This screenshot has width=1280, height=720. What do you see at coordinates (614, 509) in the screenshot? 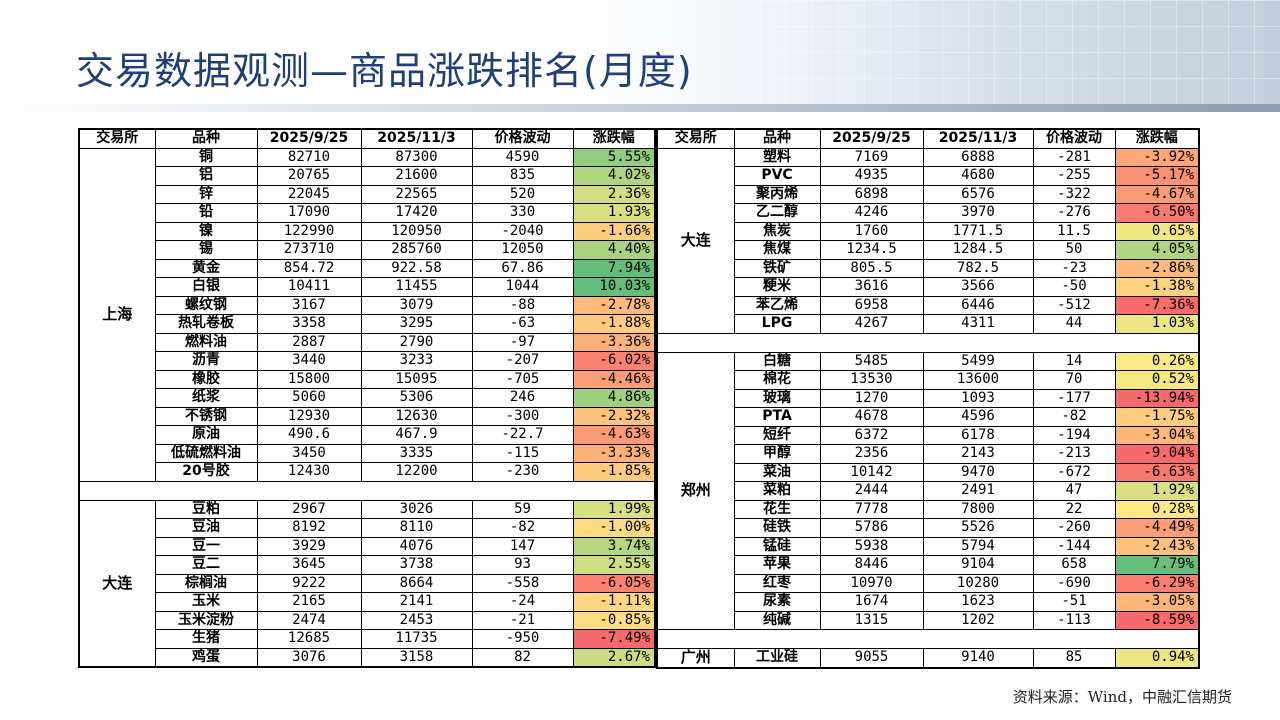
I see `pct-change-cell: 1.99%` at bounding box center [614, 509].